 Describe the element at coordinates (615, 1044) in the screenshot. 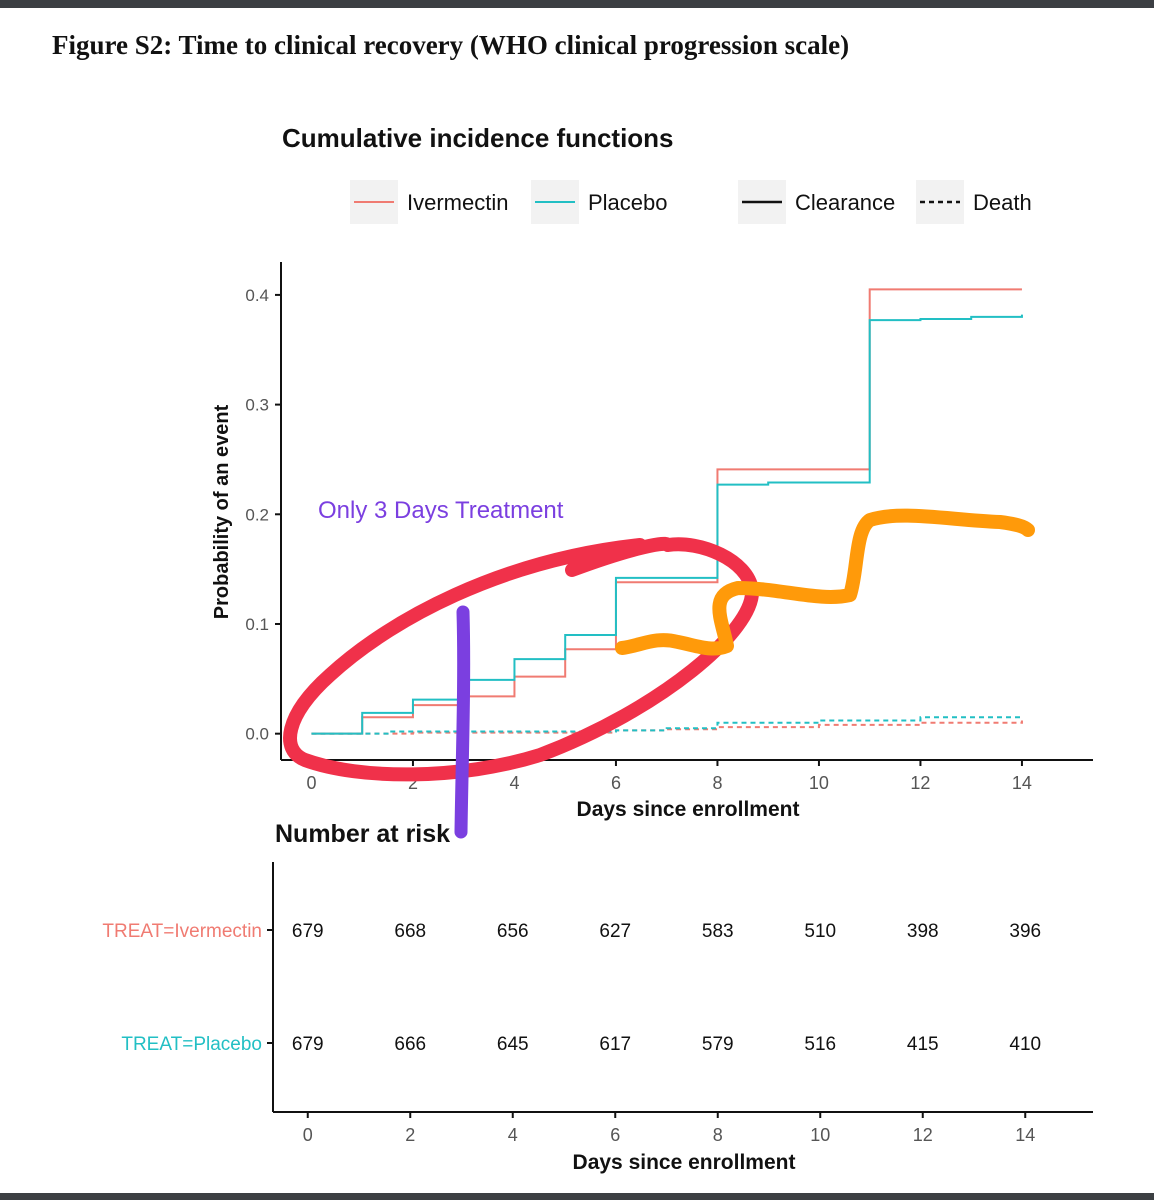

I see `risk-cell-placebo: 617` at that location.